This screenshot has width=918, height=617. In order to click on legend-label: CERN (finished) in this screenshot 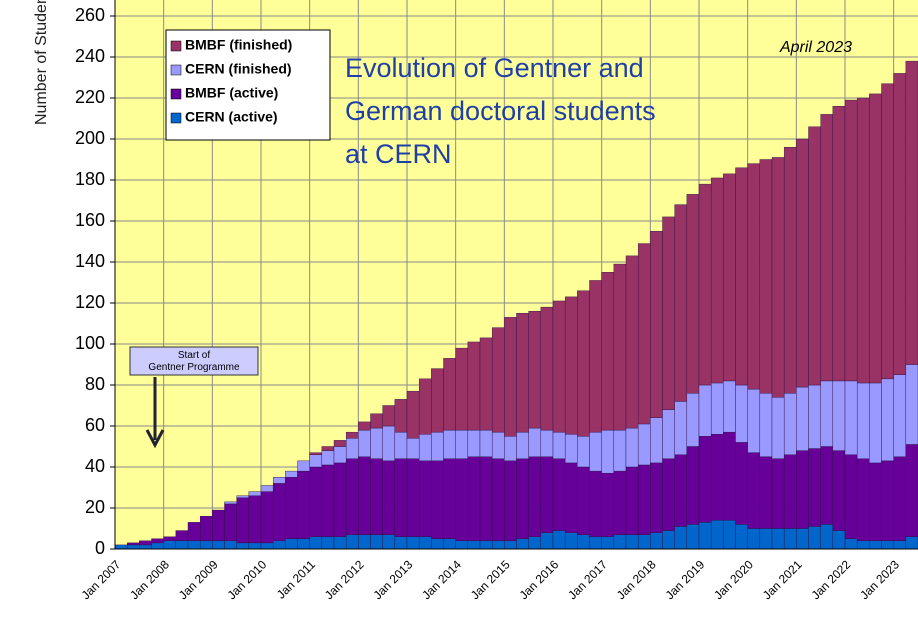, I will do `click(238, 69)`.